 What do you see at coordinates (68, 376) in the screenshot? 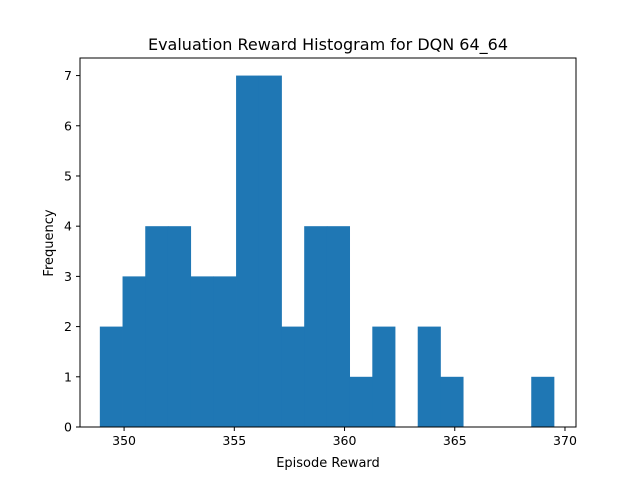
I see `y-tick-label: 1` at bounding box center [68, 376].